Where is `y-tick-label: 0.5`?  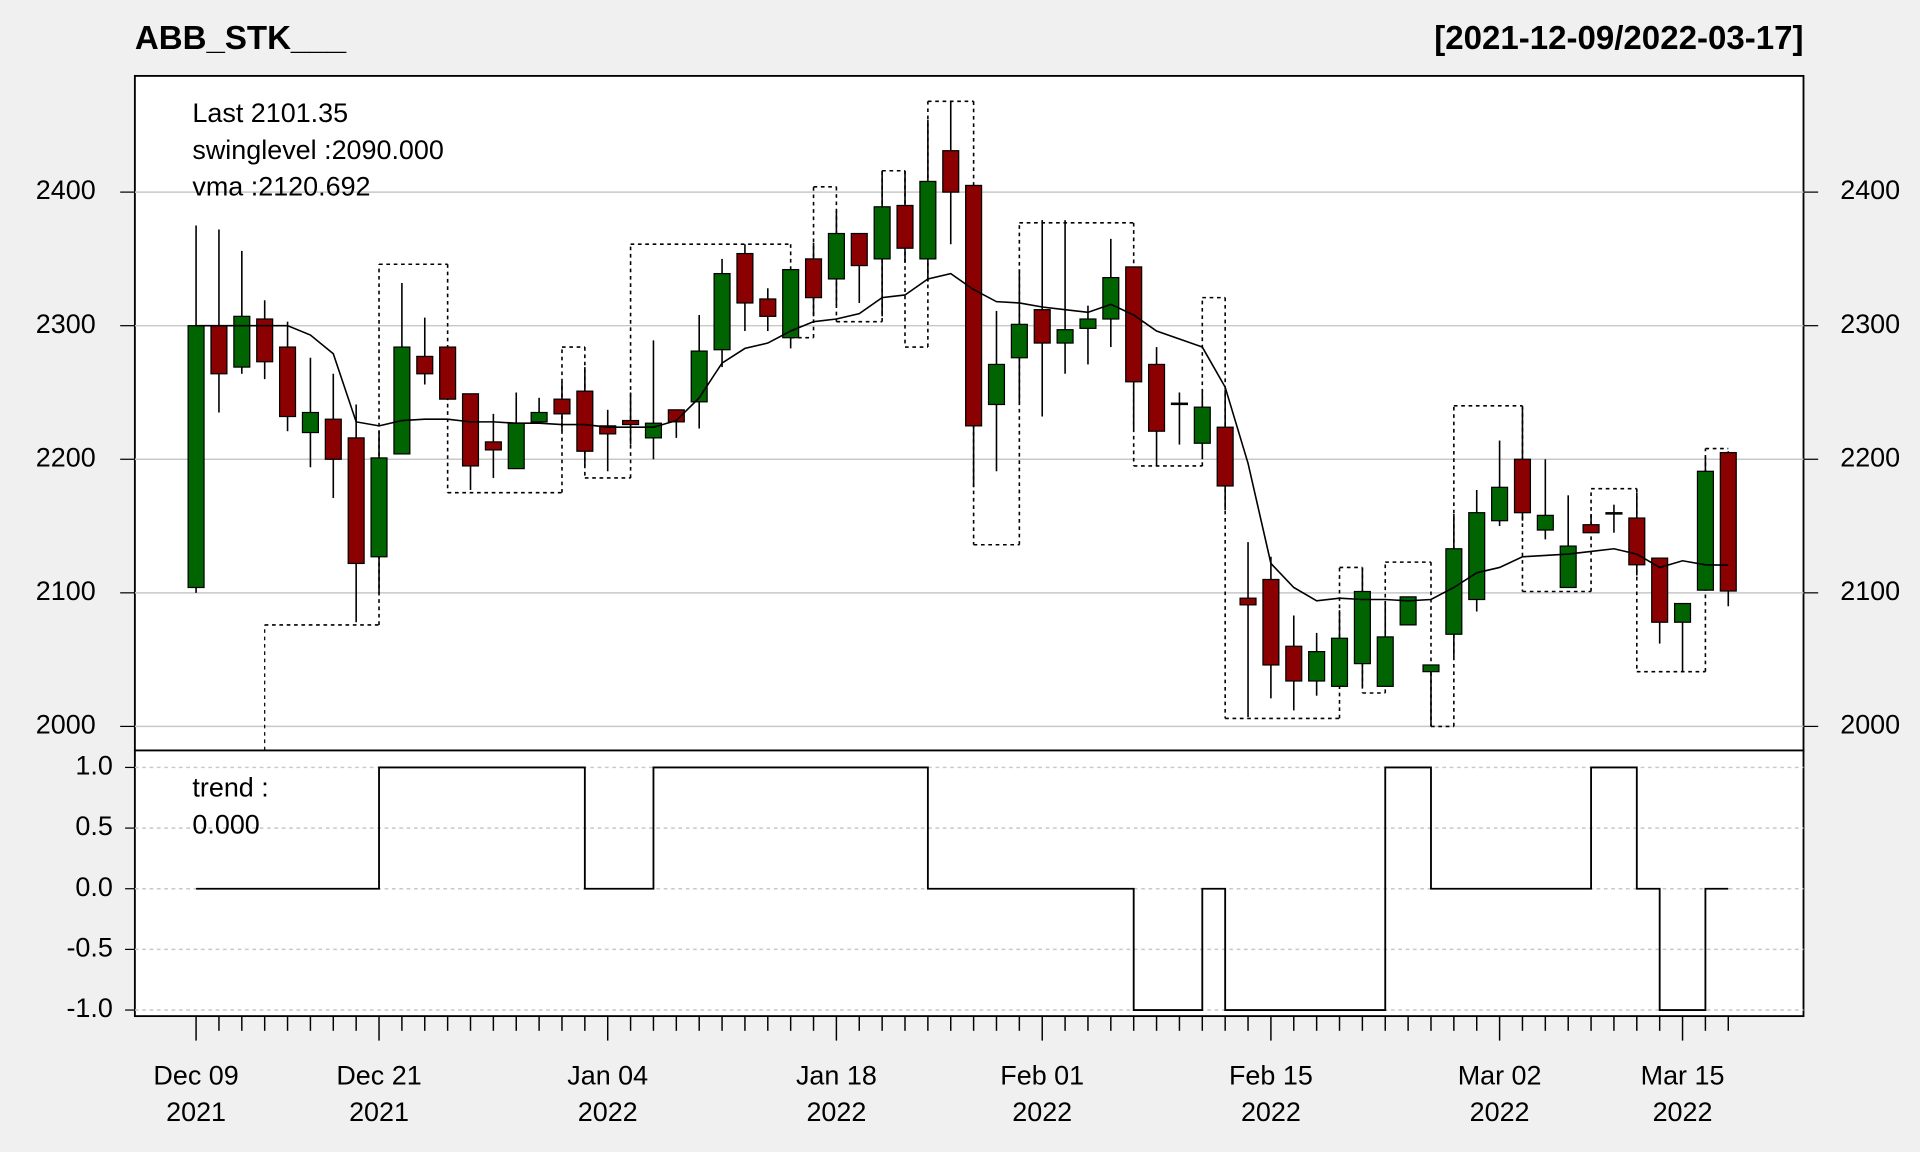 y-tick-label: 0.5 is located at coordinates (93, 826).